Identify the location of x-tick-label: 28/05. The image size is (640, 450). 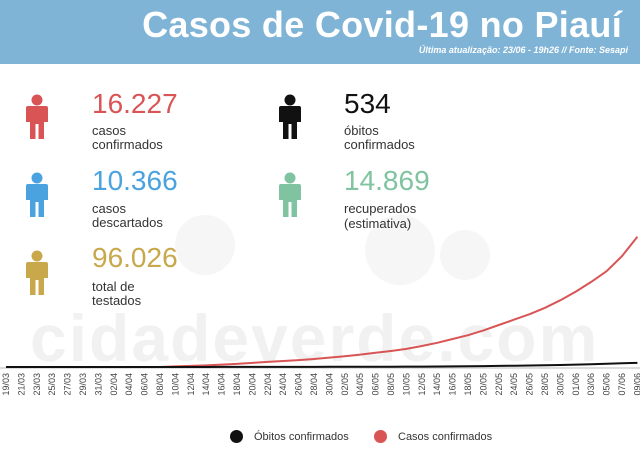
(545, 384).